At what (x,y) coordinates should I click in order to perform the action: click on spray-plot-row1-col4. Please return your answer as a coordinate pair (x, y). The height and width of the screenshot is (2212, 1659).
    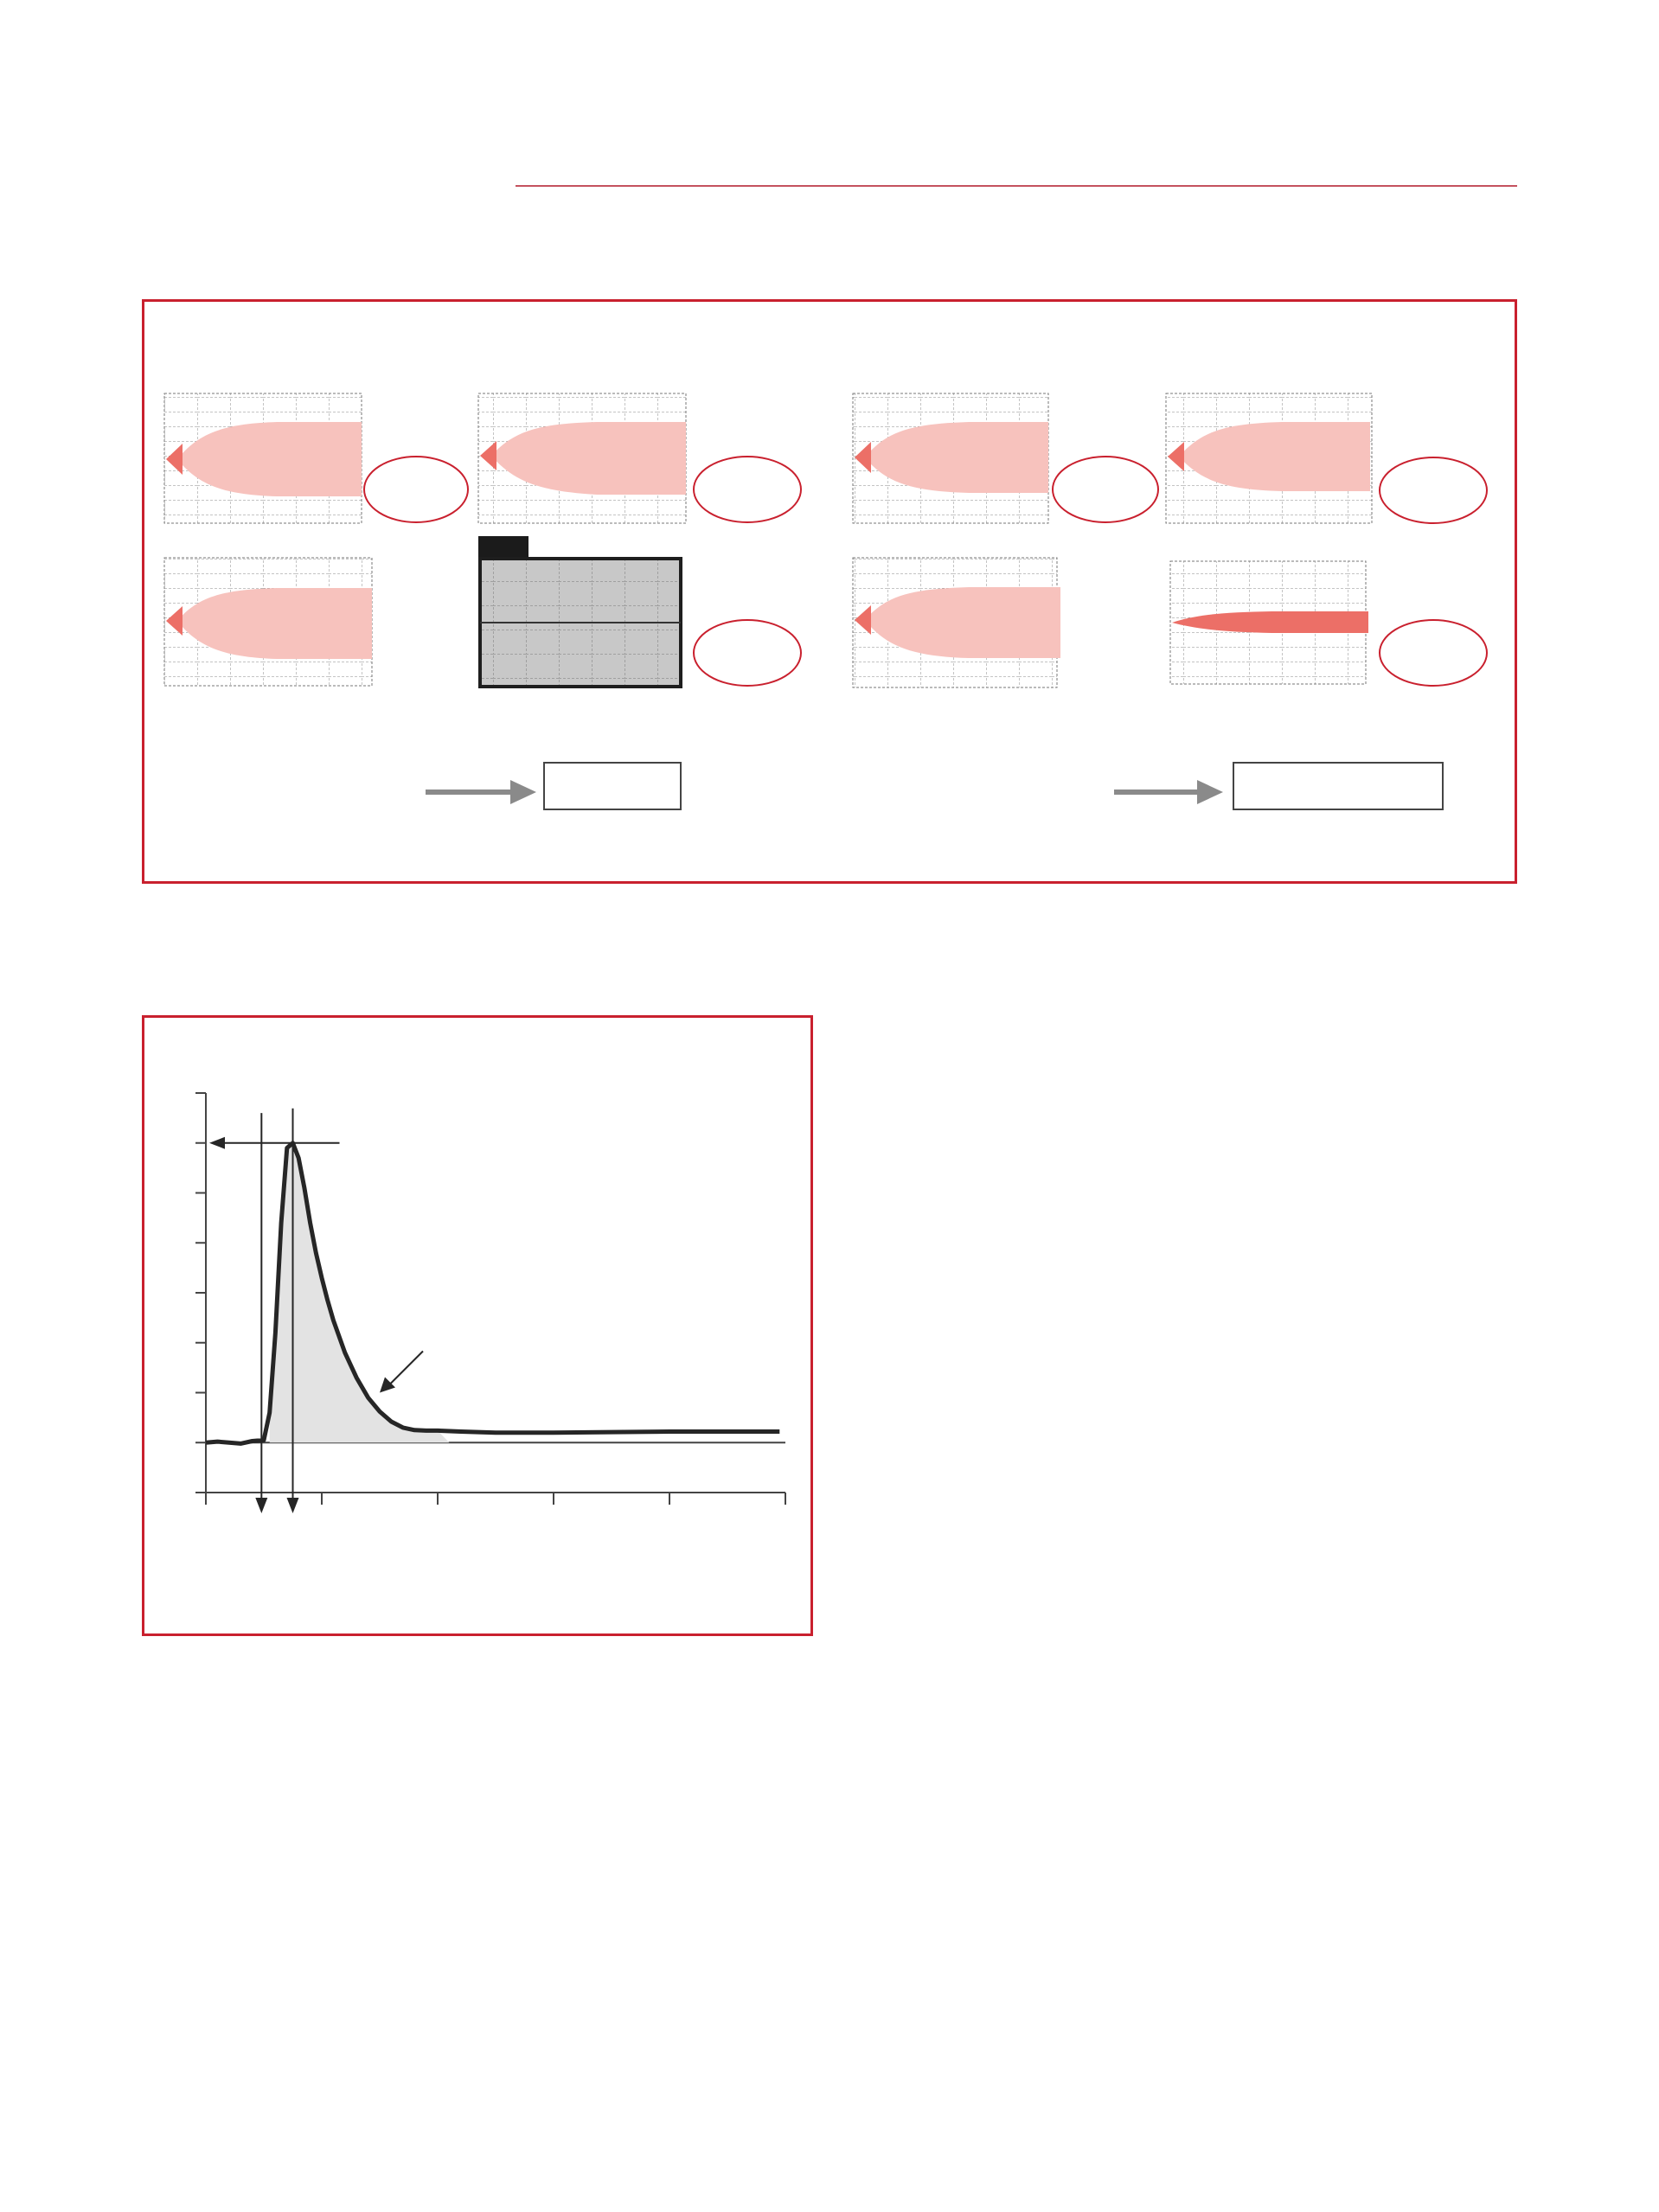
    Looking at the image, I should click on (1269, 458).